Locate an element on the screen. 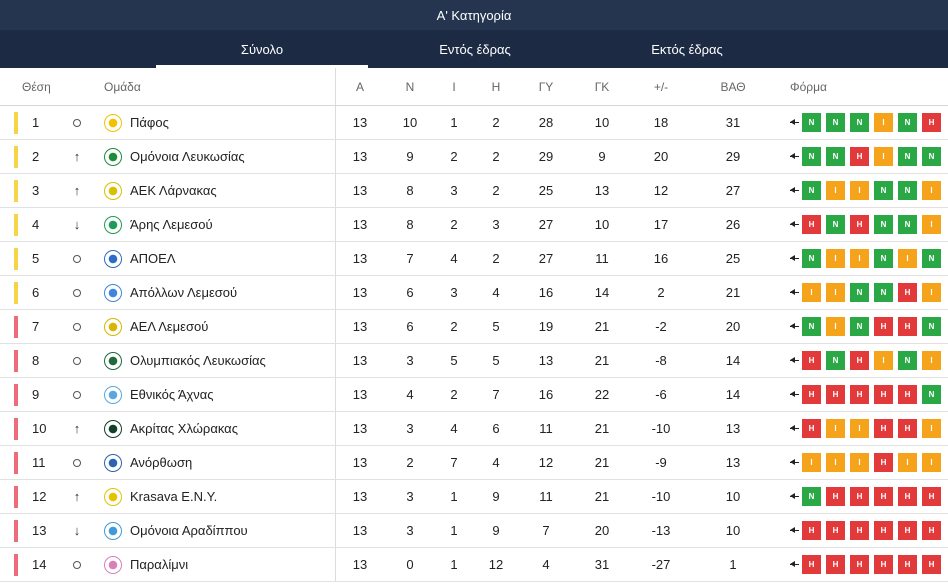  team-cell: Ακρίτας Χλώρακας is located at coordinates (218, 428).